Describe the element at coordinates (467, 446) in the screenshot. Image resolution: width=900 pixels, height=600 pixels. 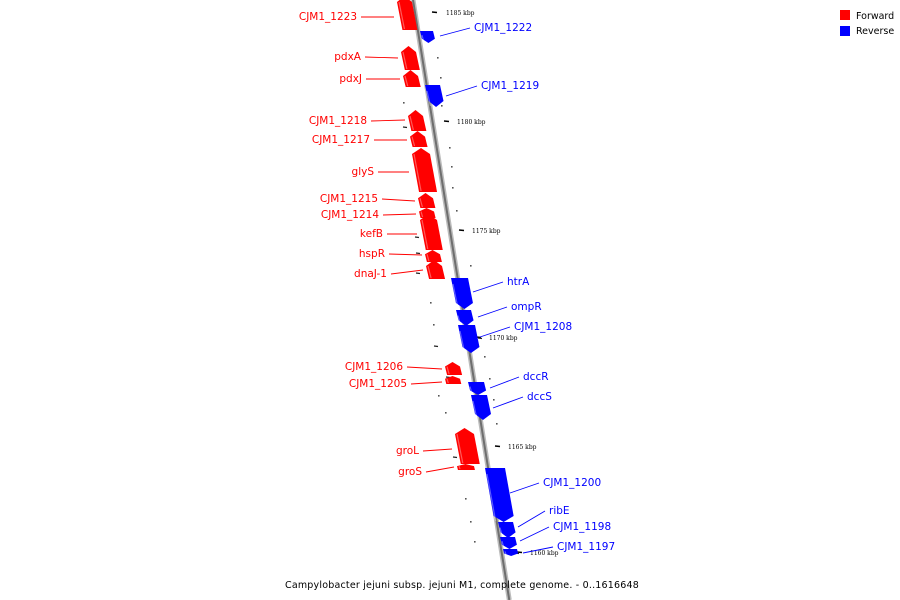
I see `gene-box-groL` at that location.